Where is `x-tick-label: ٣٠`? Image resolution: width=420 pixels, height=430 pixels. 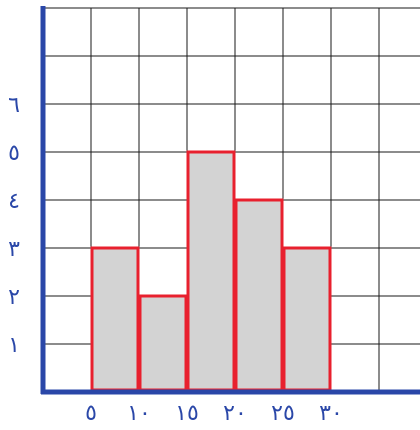
x-tick-label: ٣٠ is located at coordinates (331, 413).